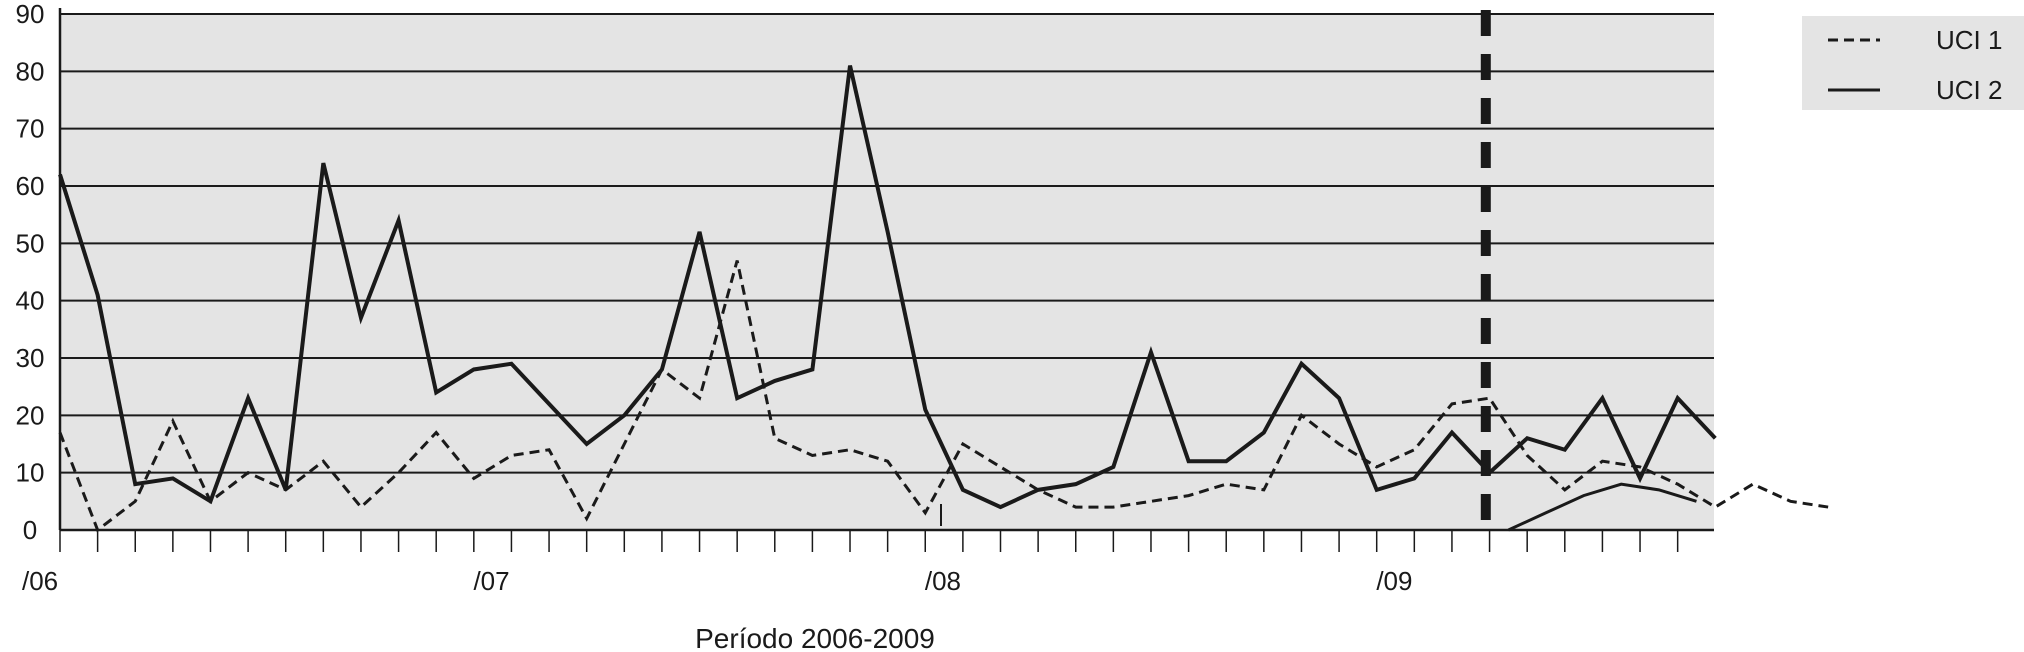 The width and height of the screenshot is (2024, 652). Describe the element at coordinates (491, 581) in the screenshot. I see `x-tick-label-1: /07` at that location.